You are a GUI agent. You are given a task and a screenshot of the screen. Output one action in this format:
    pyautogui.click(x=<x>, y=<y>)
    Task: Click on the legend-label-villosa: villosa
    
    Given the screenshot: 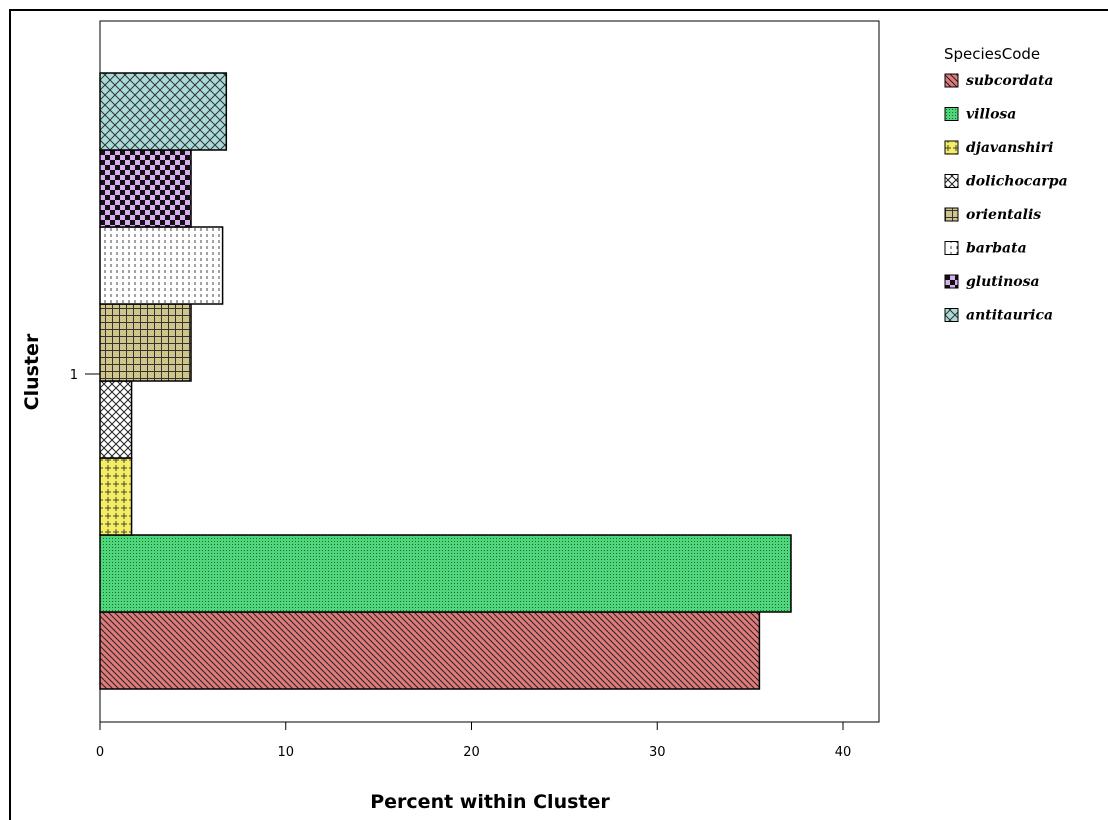 What is the action you would take?
    pyautogui.click(x=991, y=115)
    